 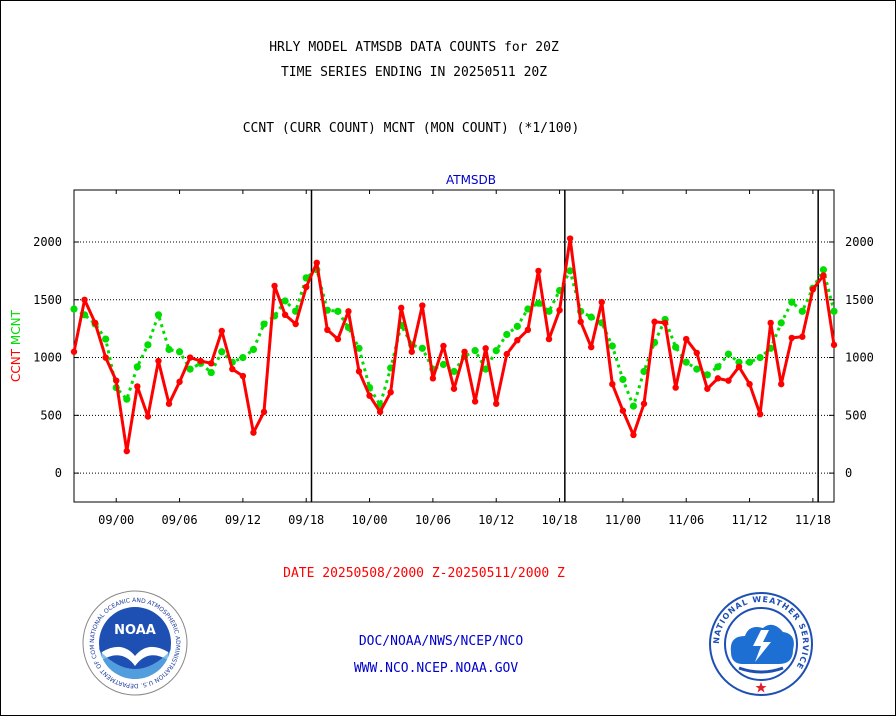 I want to click on footer-org-line: DOC/NOAA/NWS/NCEP/NCO, so click(x=441, y=641).